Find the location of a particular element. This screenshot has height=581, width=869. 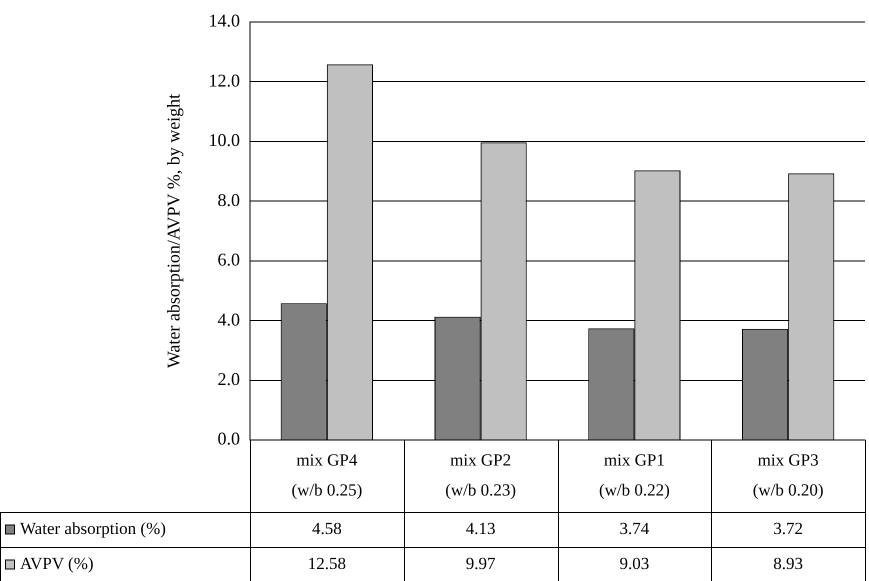

y-tick-label: 10.0 is located at coordinates (224, 140).